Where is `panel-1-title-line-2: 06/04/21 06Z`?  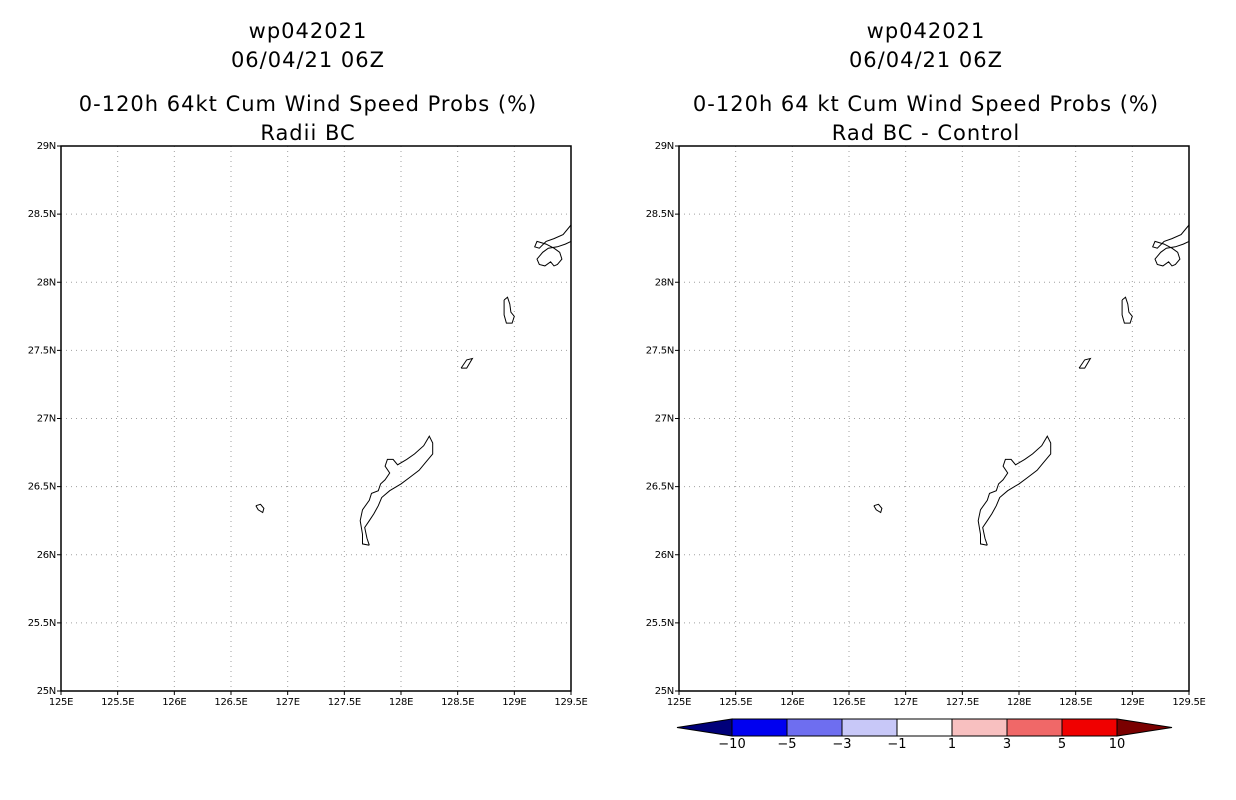 panel-1-title-line-2: 06/04/21 06Z is located at coordinates (308, 60).